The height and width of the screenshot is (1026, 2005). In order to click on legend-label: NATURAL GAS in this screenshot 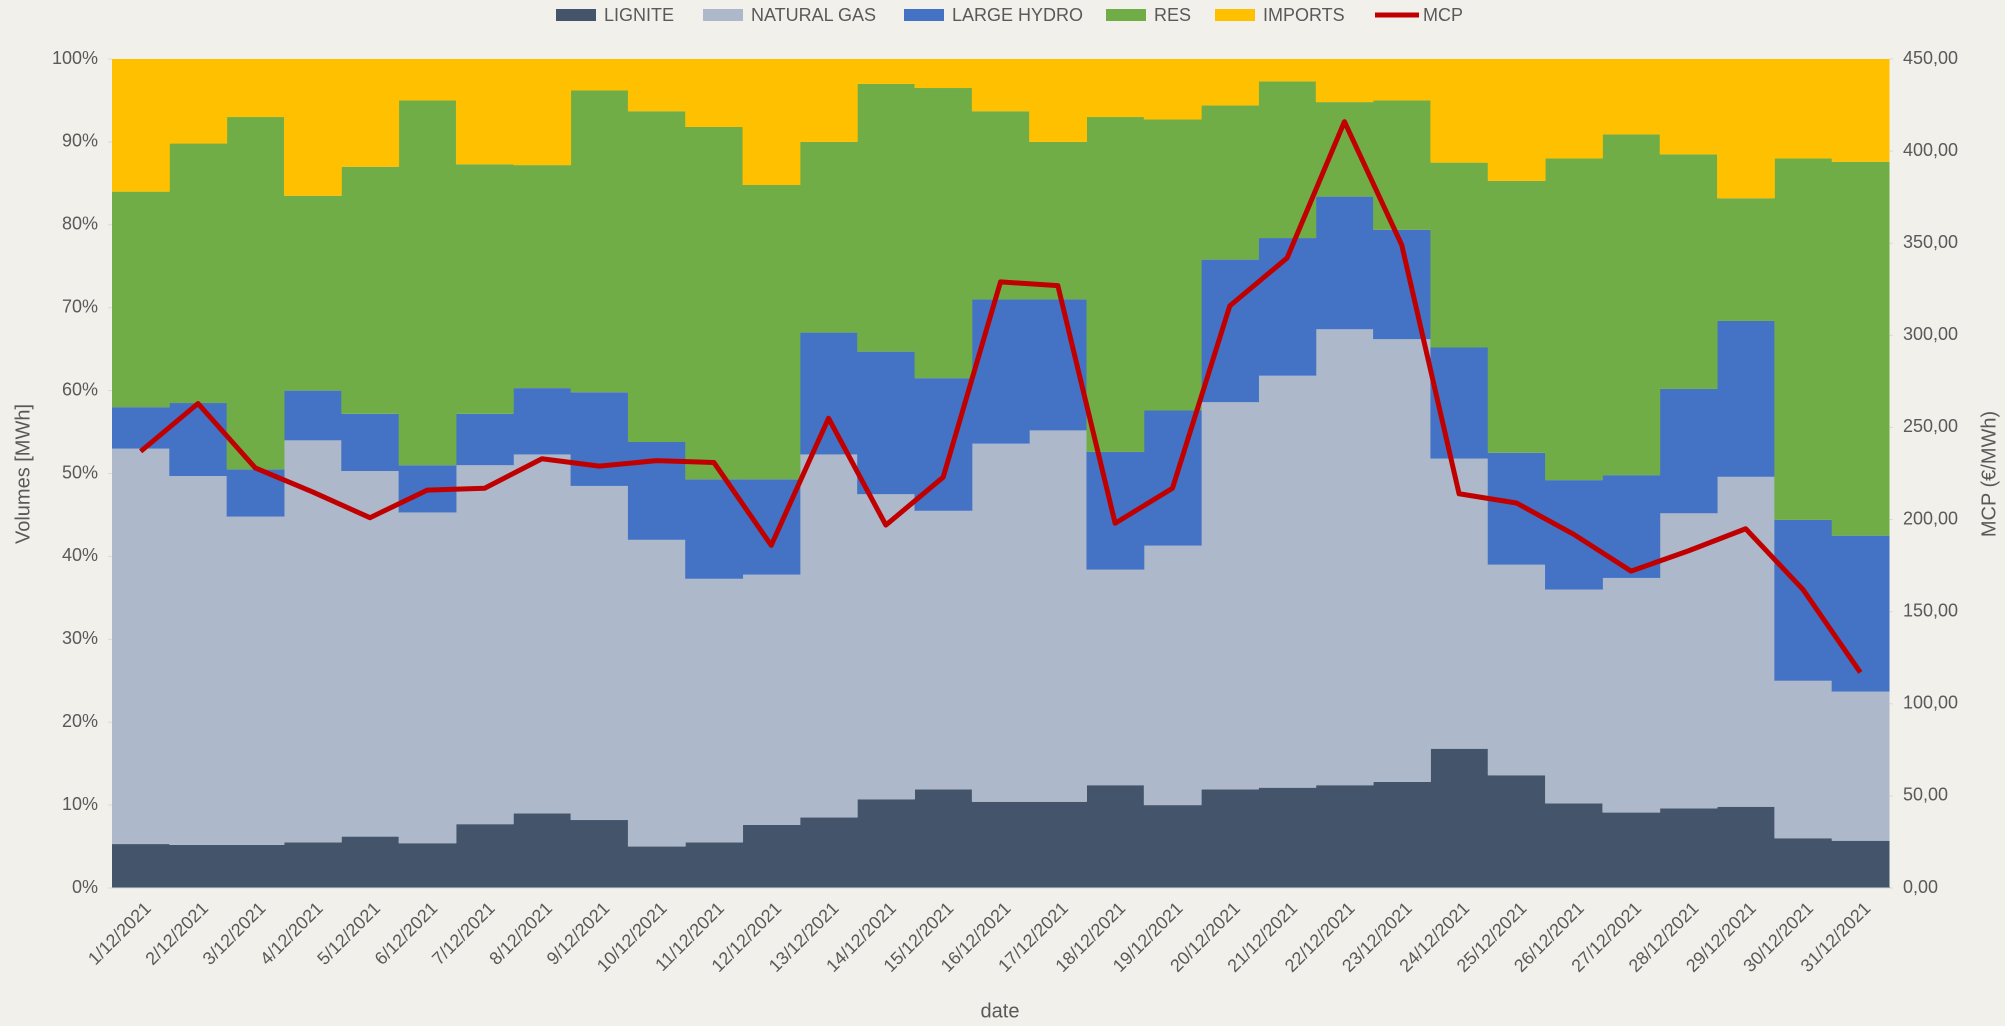, I will do `click(813, 15)`.